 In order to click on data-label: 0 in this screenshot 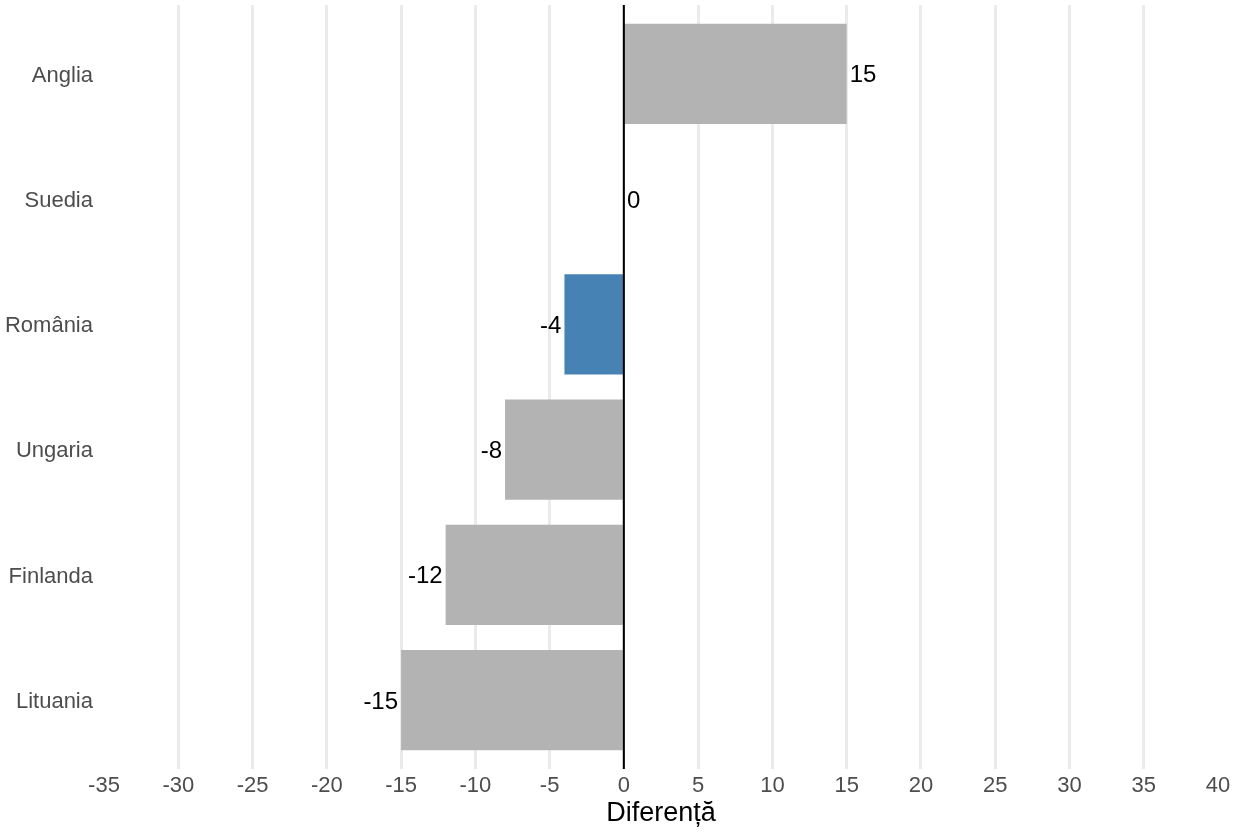, I will do `click(633, 199)`.